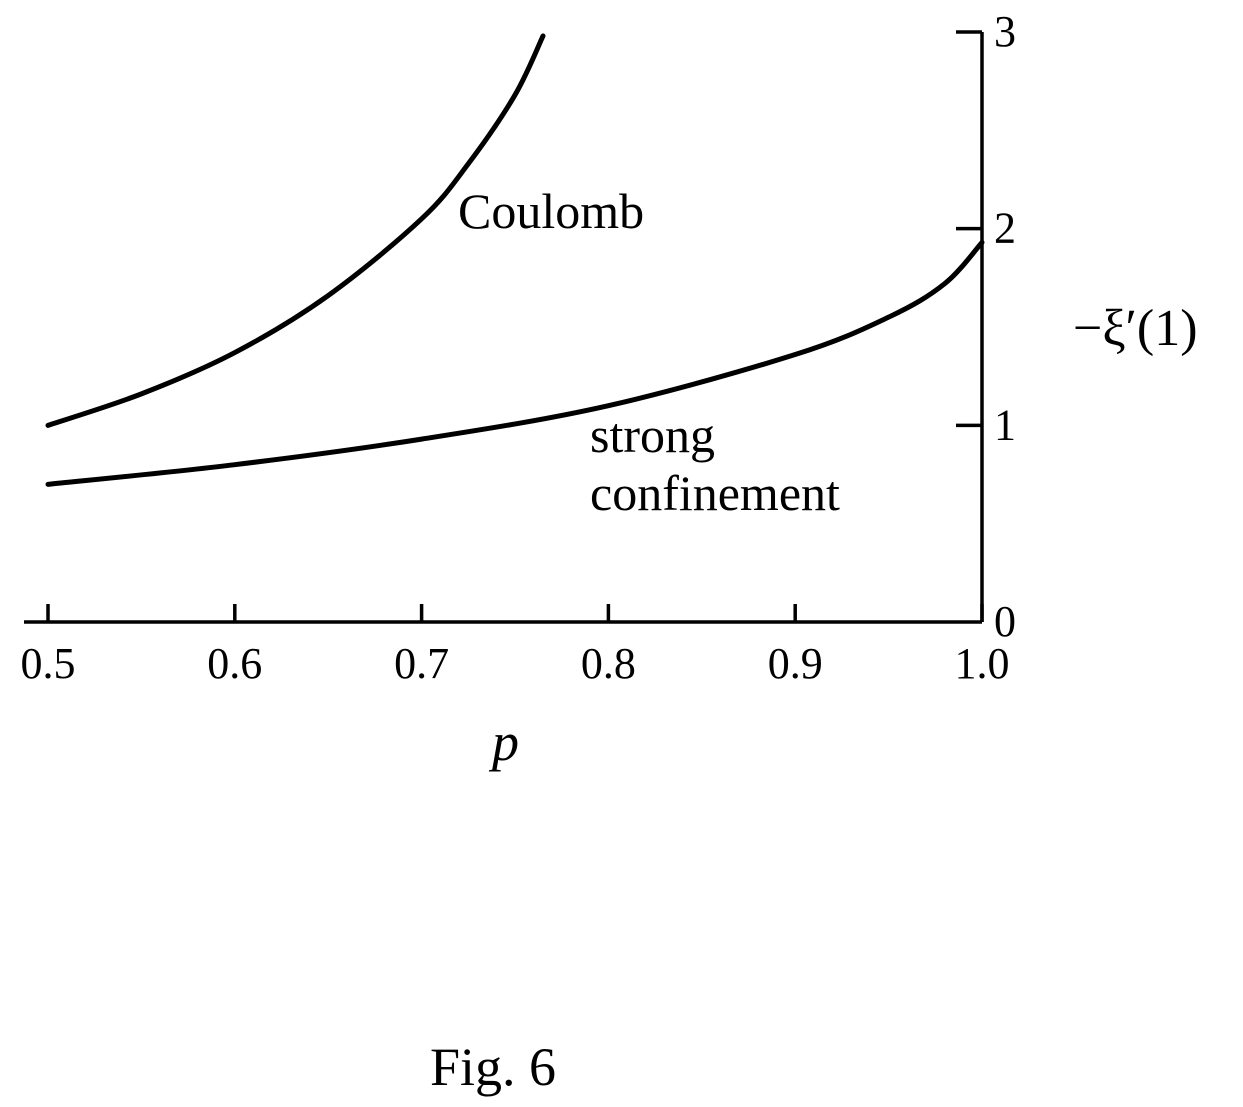  What do you see at coordinates (1135, 328) in the screenshot?
I see `y-axis-label: −ξ′(1)` at bounding box center [1135, 328].